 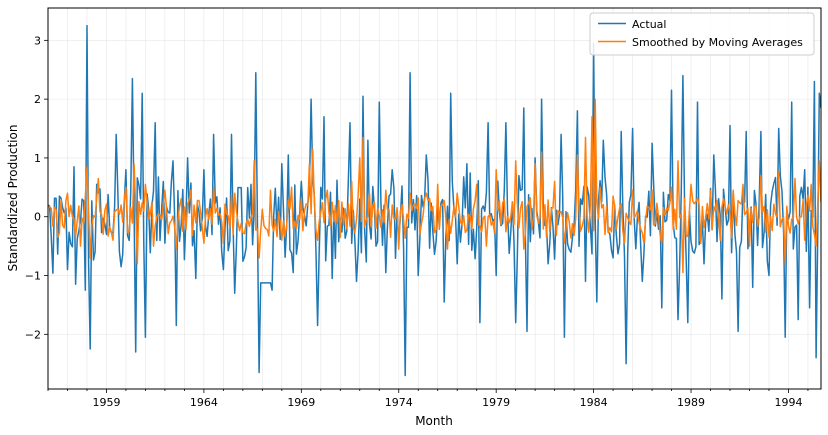 I want to click on y-axis-label: Standardized Production, so click(x=13, y=198).